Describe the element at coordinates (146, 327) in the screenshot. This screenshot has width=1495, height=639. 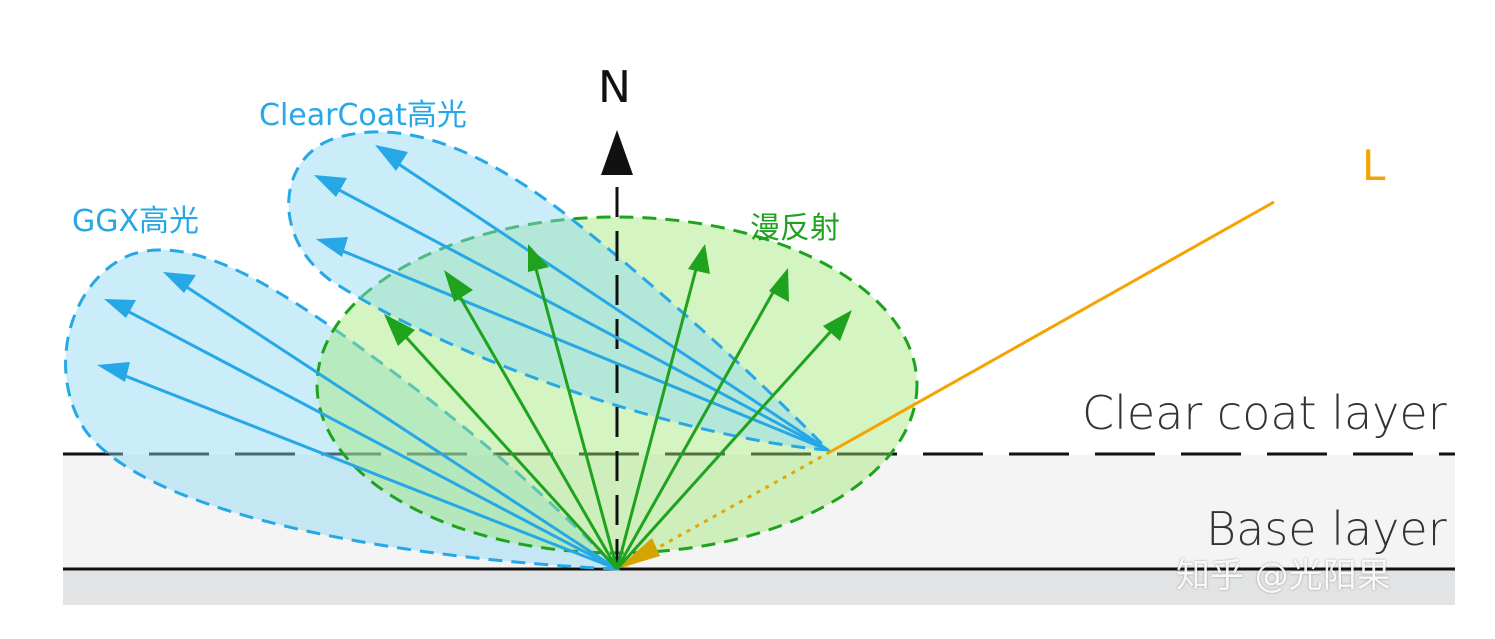
I see `ggx-arrowheads` at that location.